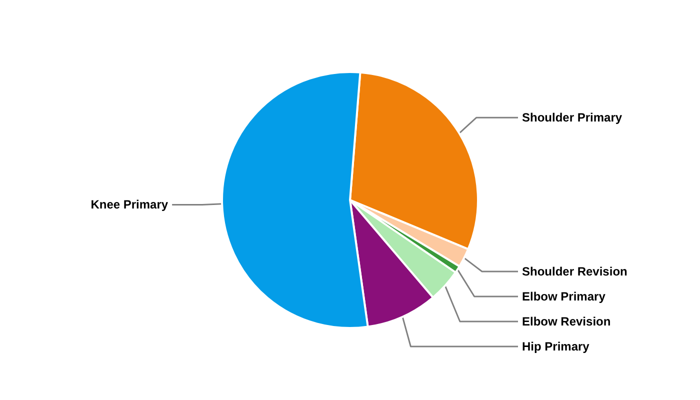 The height and width of the screenshot is (400, 700). Describe the element at coordinates (575, 271) in the screenshot. I see `slice-label: Shoulder Revision` at that location.